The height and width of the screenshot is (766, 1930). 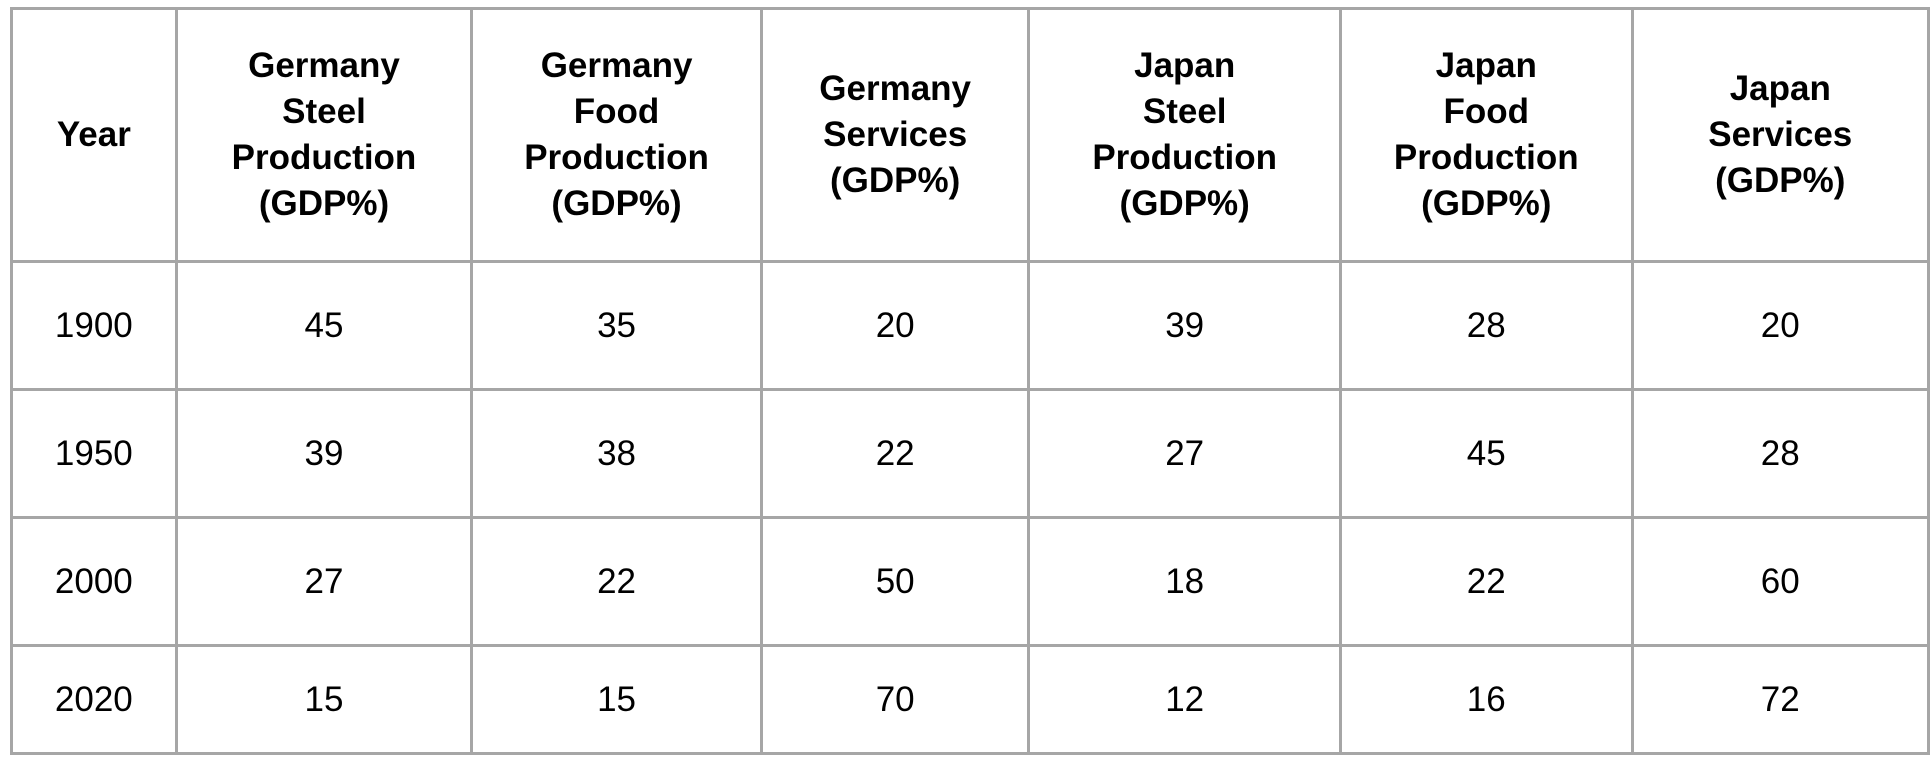 What do you see at coordinates (616, 325) in the screenshot?
I see `value-cell: 35` at bounding box center [616, 325].